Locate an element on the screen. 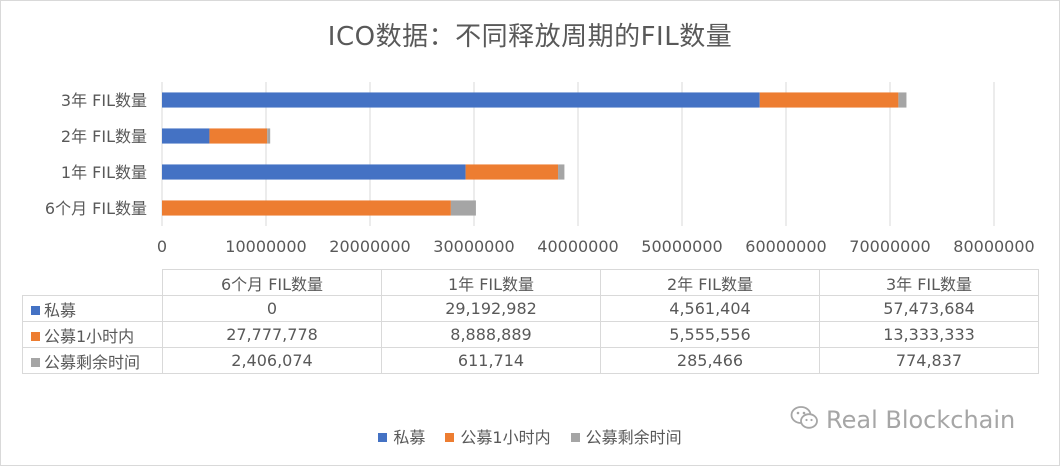  x-tick-label: 30000000 is located at coordinates (473, 246).